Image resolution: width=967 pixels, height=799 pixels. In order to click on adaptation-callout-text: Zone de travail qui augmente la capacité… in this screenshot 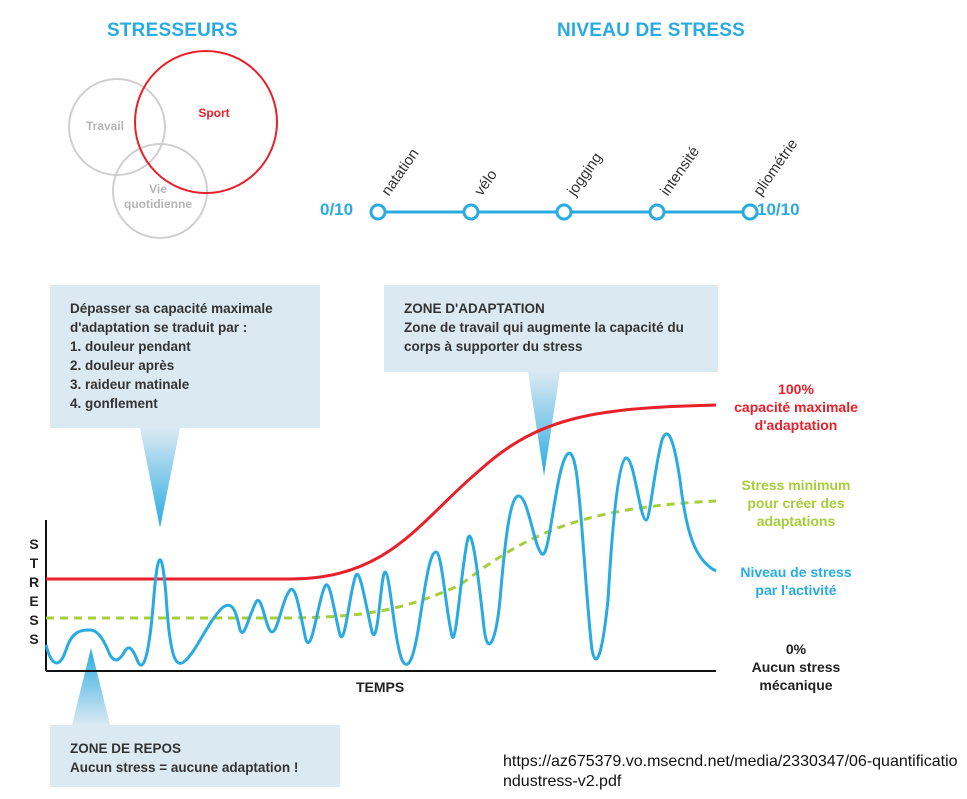, I will do `click(544, 337)`.